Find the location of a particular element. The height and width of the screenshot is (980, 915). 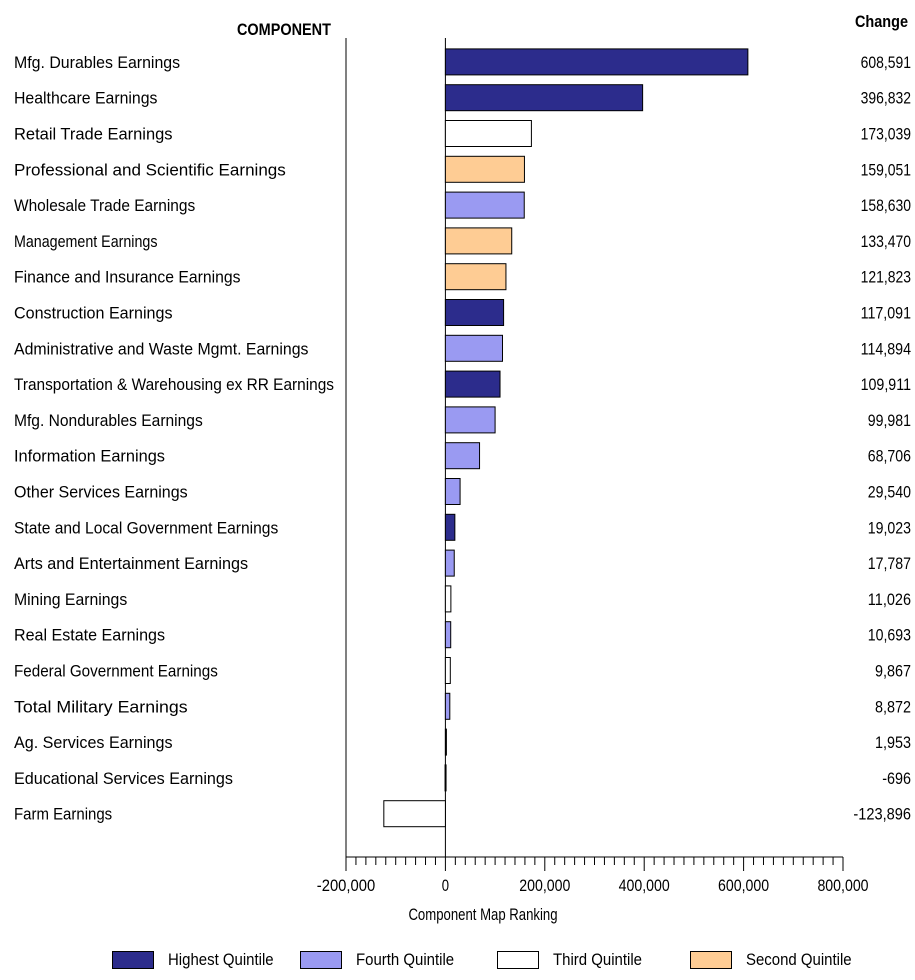

value-label: 133,470 is located at coordinates (886, 241).